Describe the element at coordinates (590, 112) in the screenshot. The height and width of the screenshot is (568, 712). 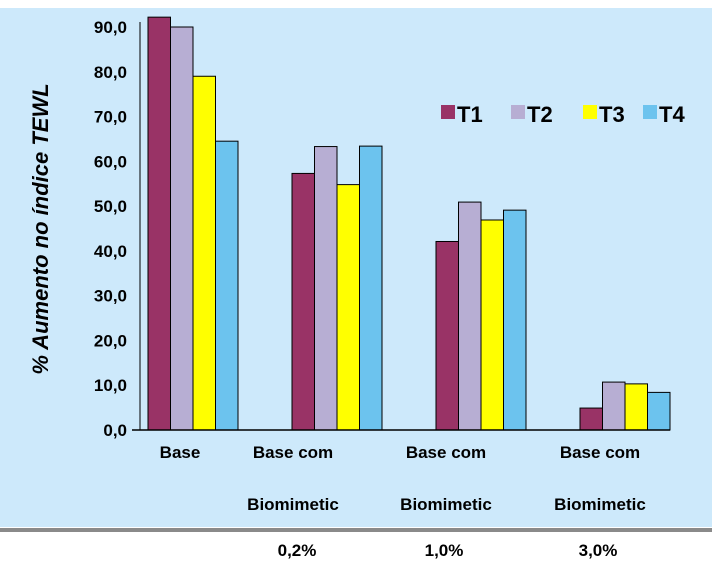
I see `legend-swatch-t3` at that location.